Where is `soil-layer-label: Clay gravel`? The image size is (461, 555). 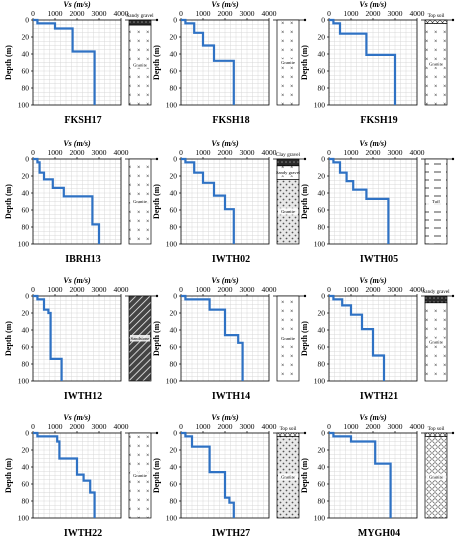 soil-layer-label: Clay gravel is located at coordinates (288, 155).